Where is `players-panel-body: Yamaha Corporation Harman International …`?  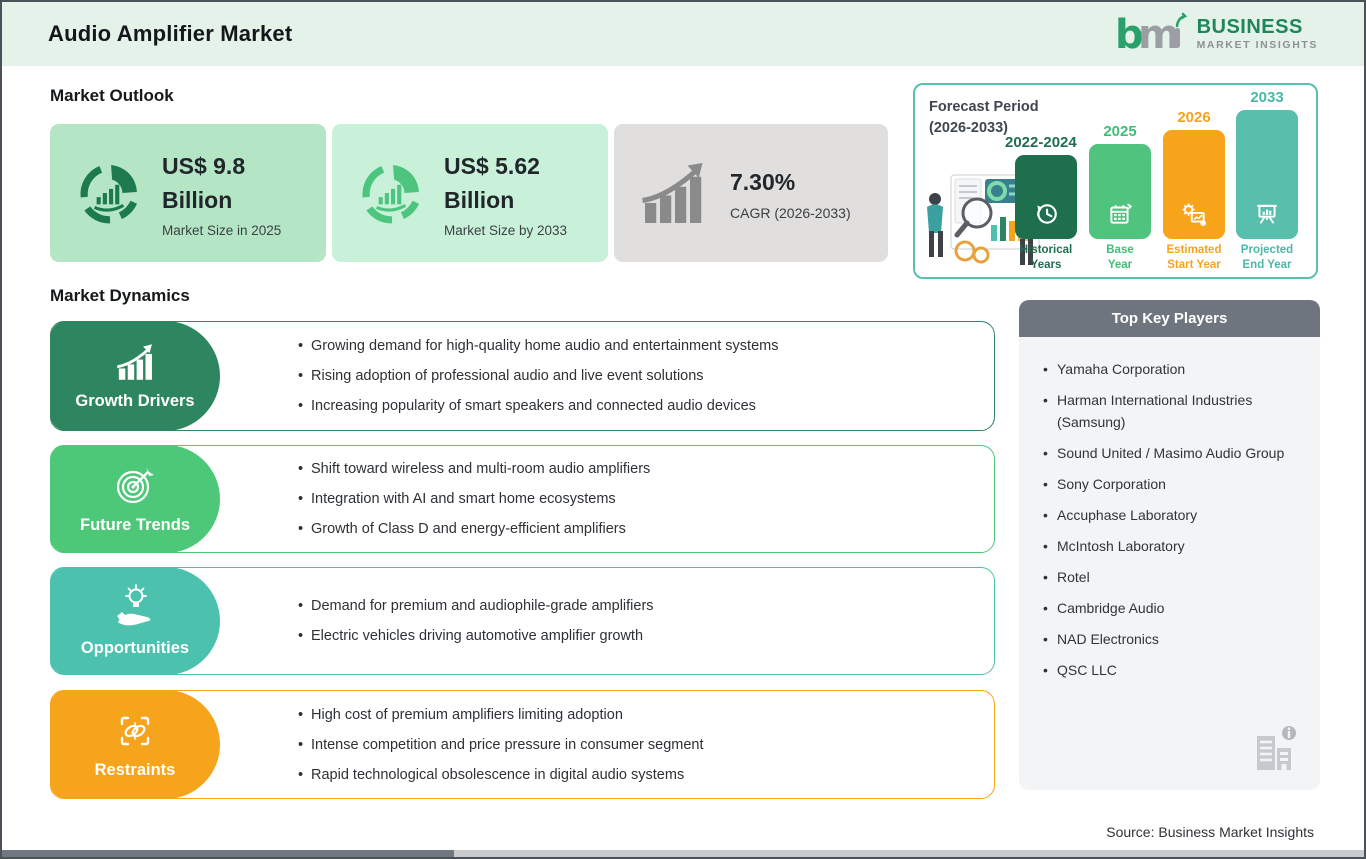
players-panel-body: Yamaha Corporation Harman International … is located at coordinates (1169, 563).